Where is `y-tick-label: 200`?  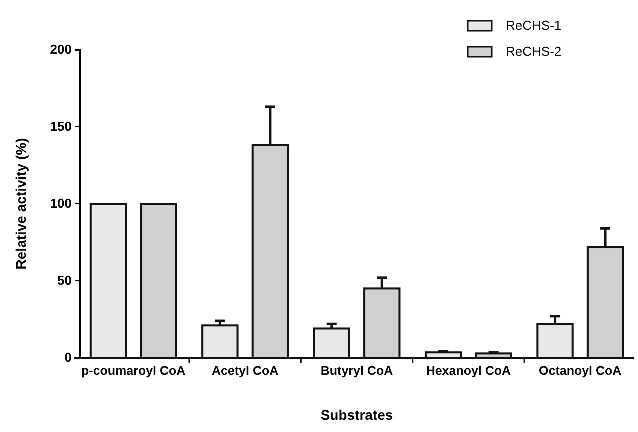
y-tick-label: 200 is located at coordinates (61, 50).